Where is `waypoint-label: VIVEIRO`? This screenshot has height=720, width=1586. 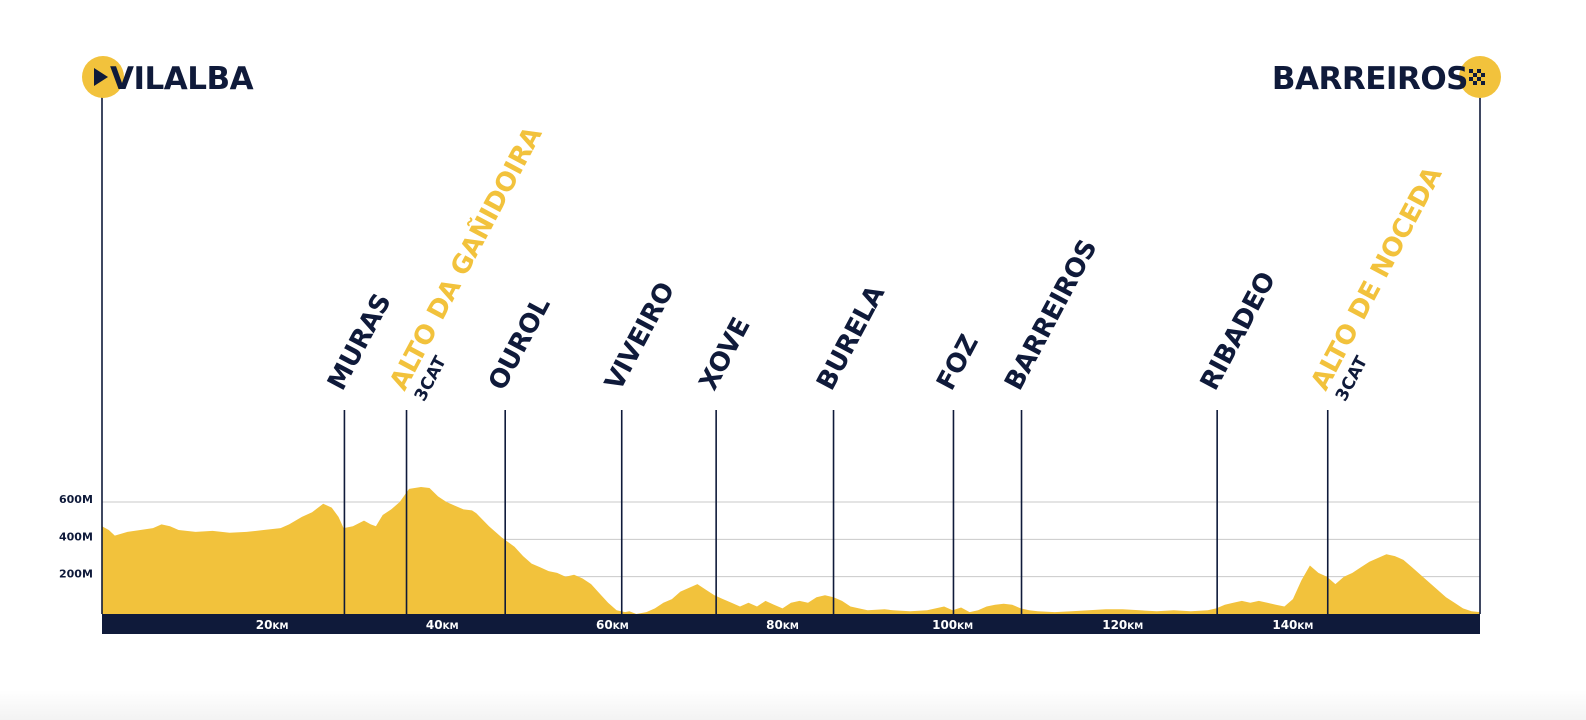
waypoint-label: VIVEIRO is located at coordinates (640, 337).